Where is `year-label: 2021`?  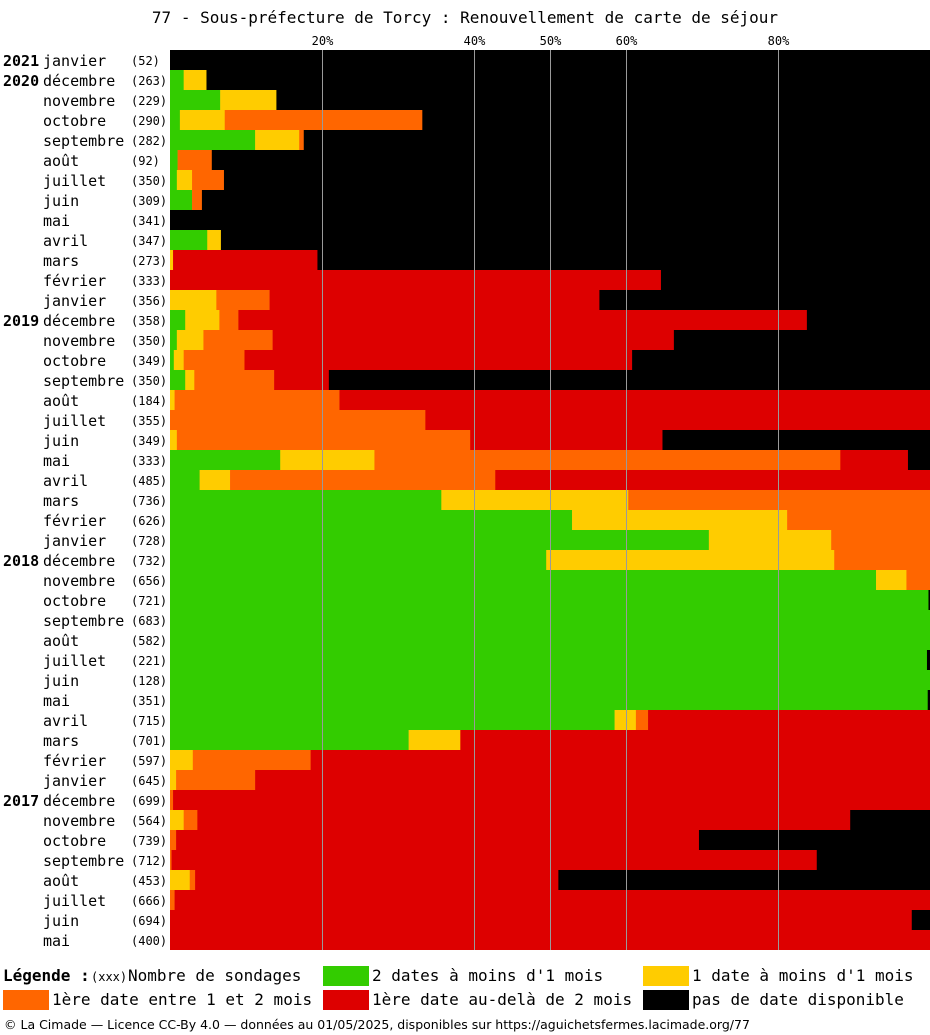
year-label: 2021 is located at coordinates (21, 61).